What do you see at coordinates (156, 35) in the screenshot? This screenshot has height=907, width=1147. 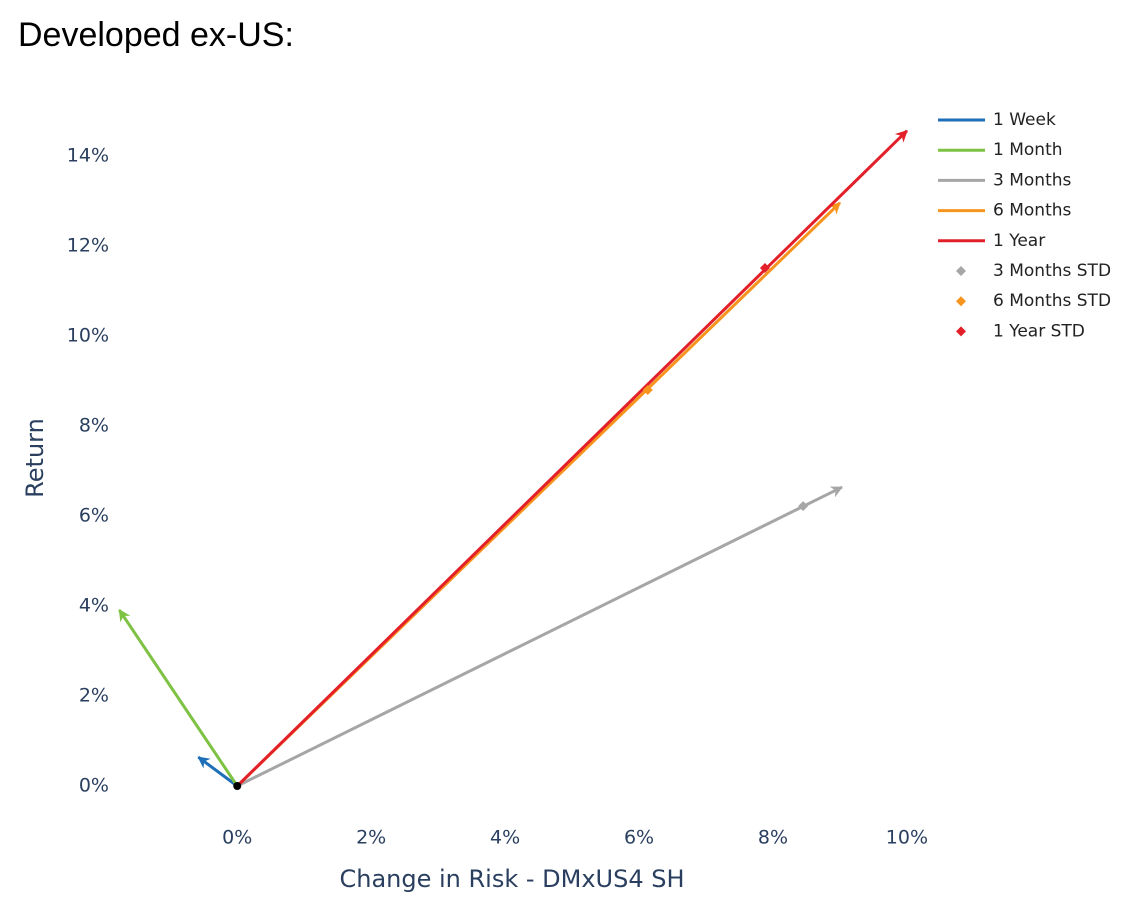 I see `chart-title: Developed ex-US:` at bounding box center [156, 35].